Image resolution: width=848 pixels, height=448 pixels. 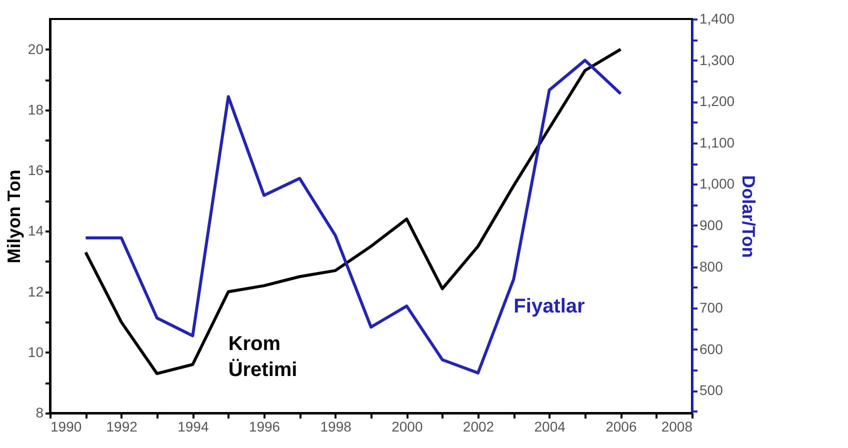 What do you see at coordinates (14, 217) in the screenshot?
I see `y-axis-title: Milyon Ton` at bounding box center [14, 217].